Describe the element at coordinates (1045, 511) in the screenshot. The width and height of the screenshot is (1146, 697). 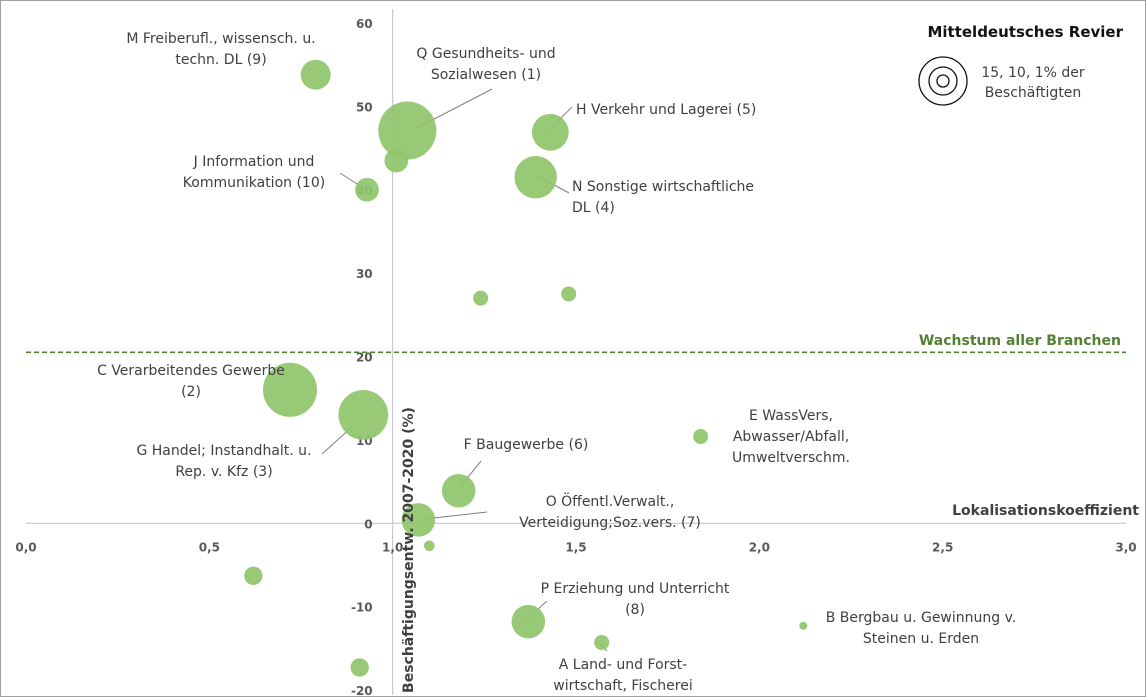
I see `x-axis-title: Lokalisationskoeffizient` at that location.